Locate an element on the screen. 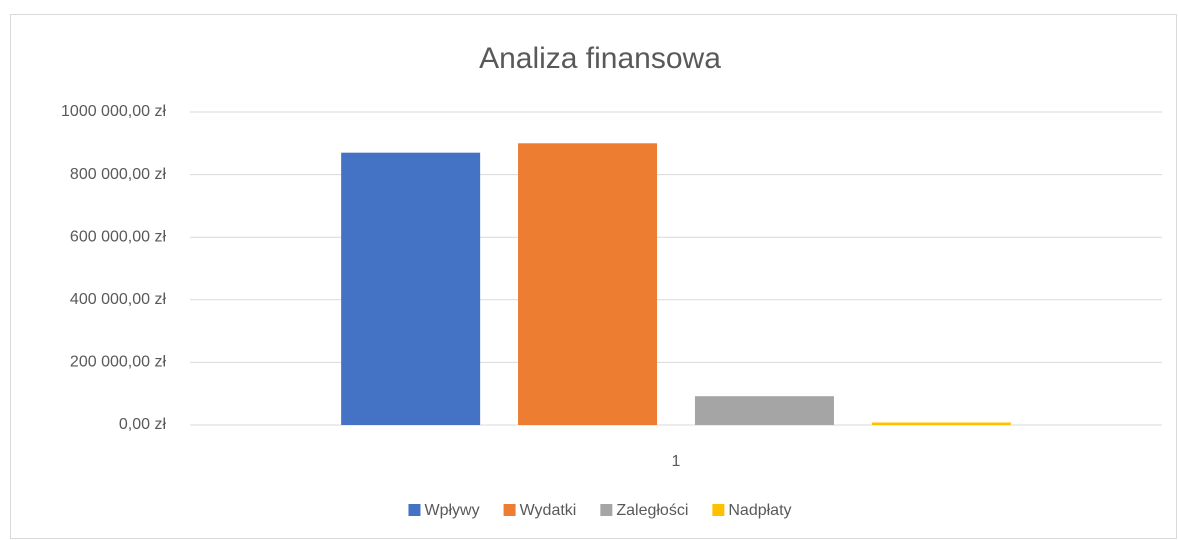 The height and width of the screenshot is (540, 1178). x-tick-label: 1 is located at coordinates (676, 461).